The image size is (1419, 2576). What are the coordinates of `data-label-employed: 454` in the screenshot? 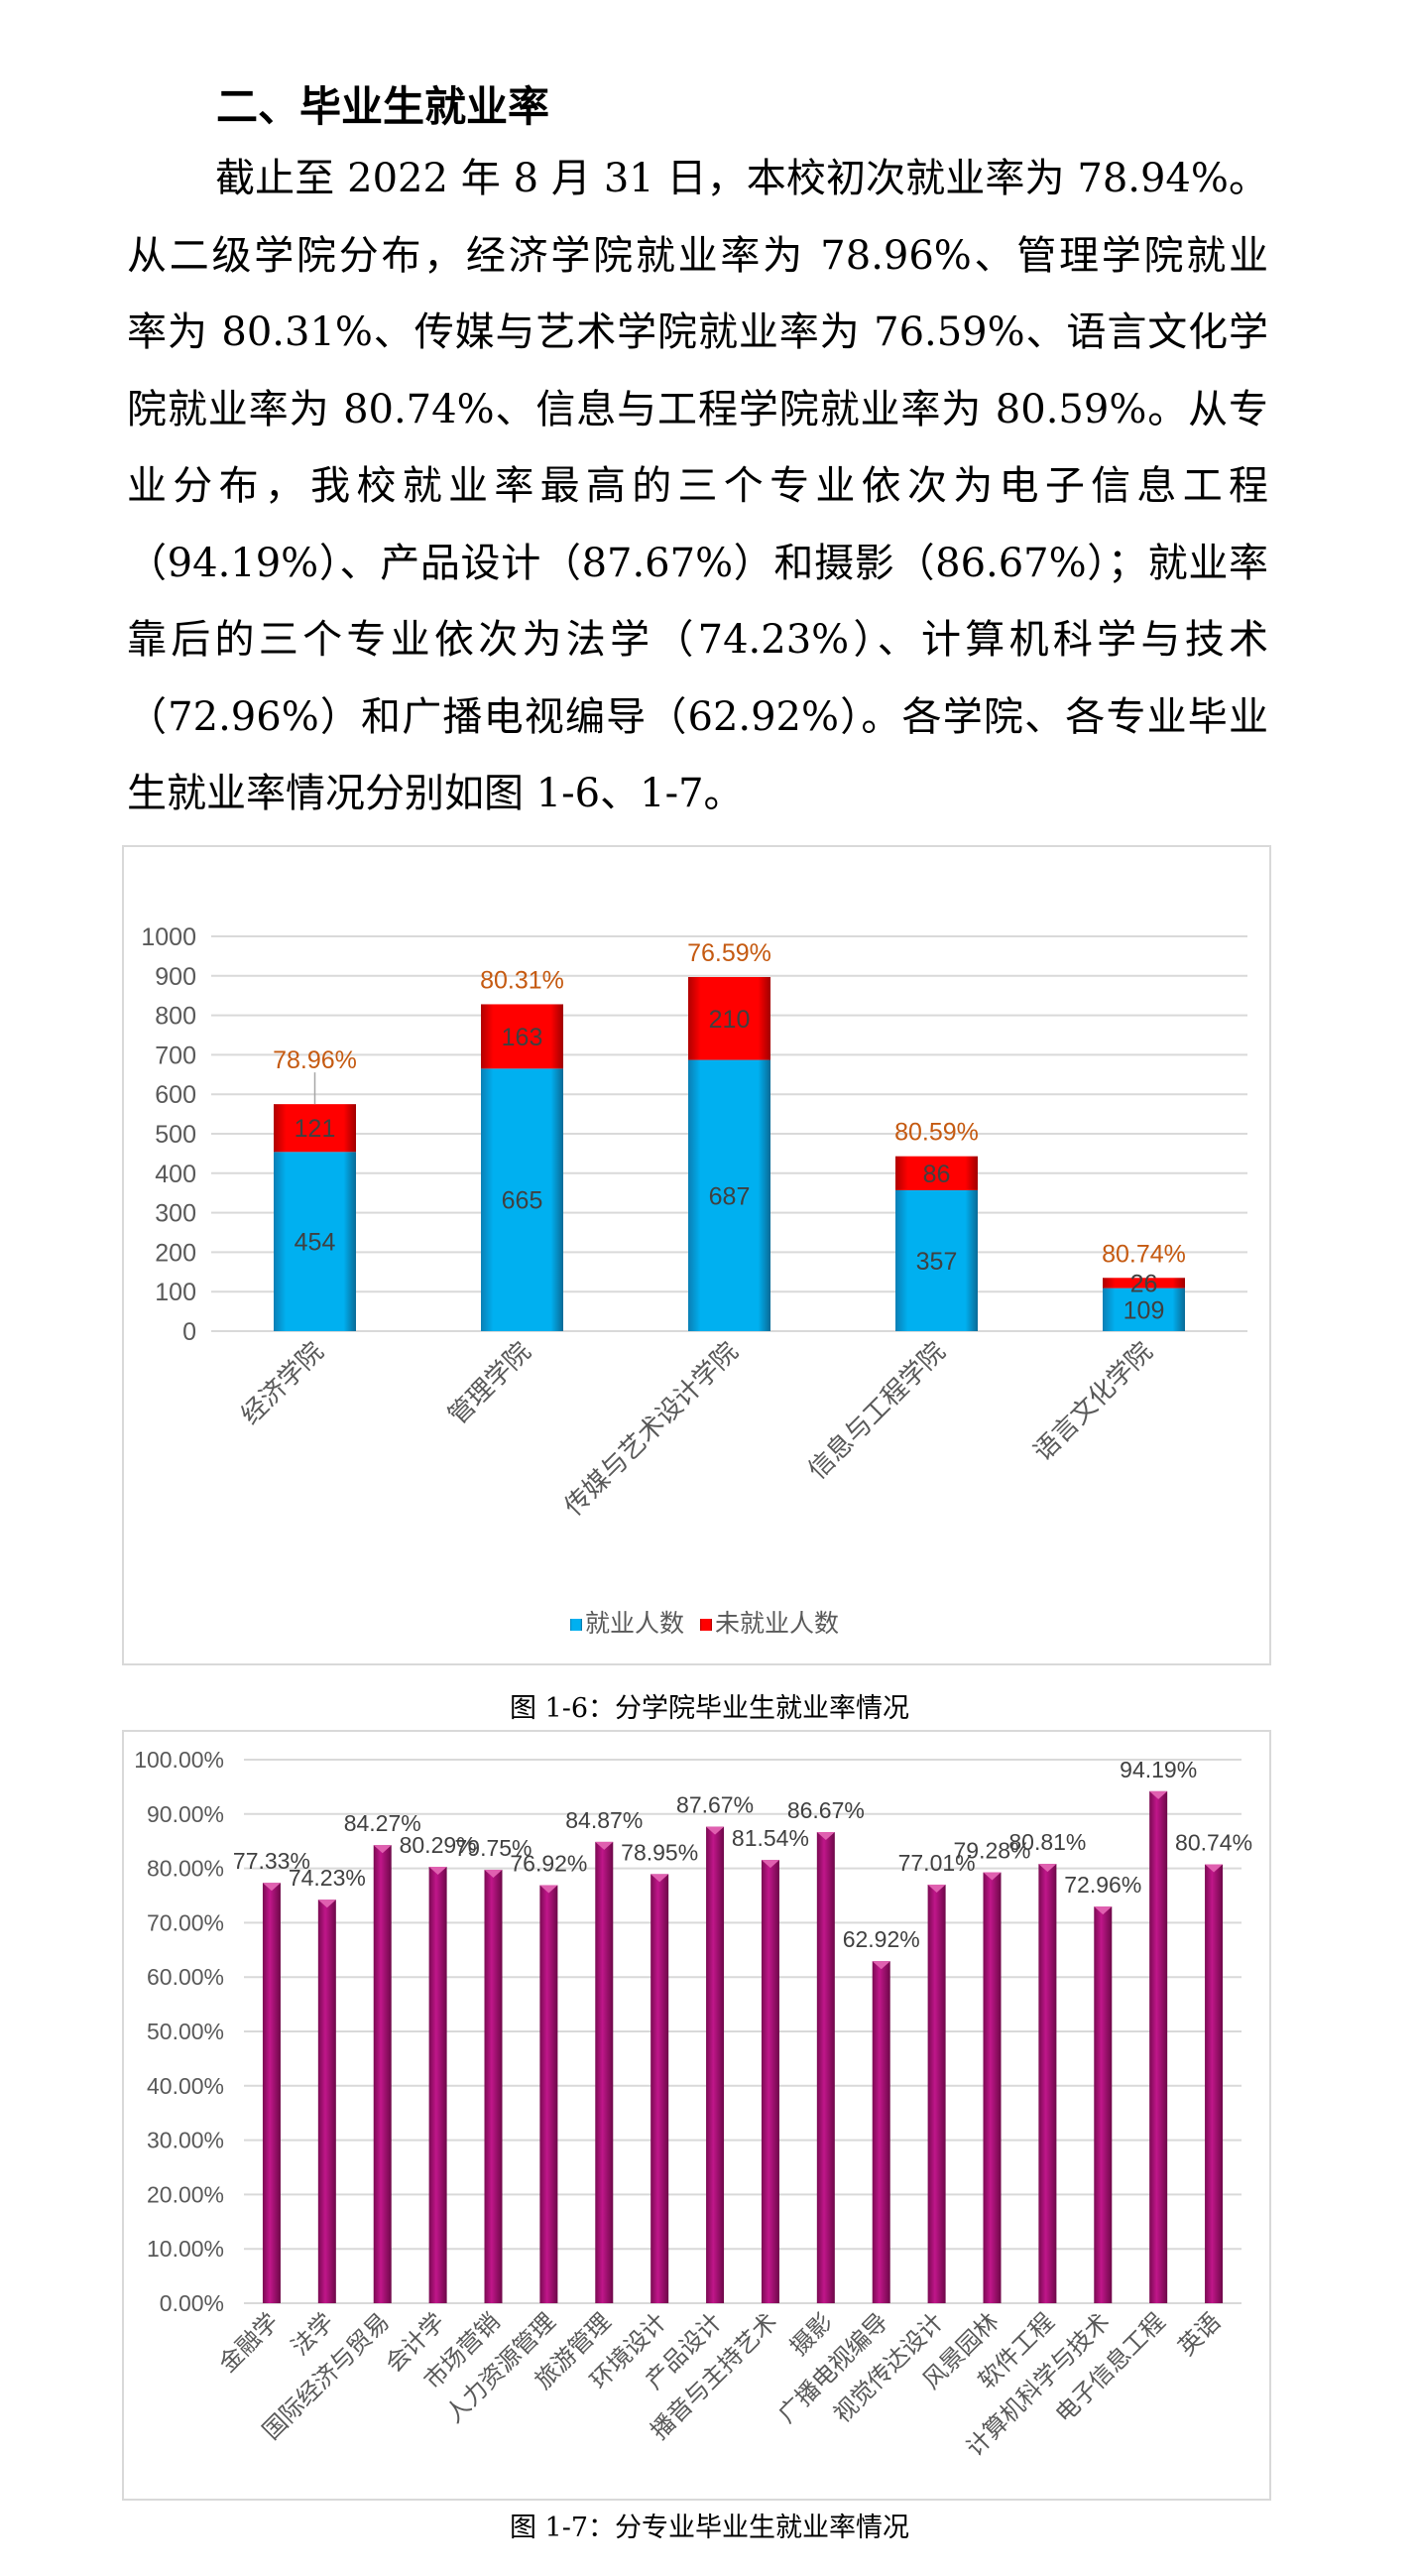 It's located at (315, 1243).